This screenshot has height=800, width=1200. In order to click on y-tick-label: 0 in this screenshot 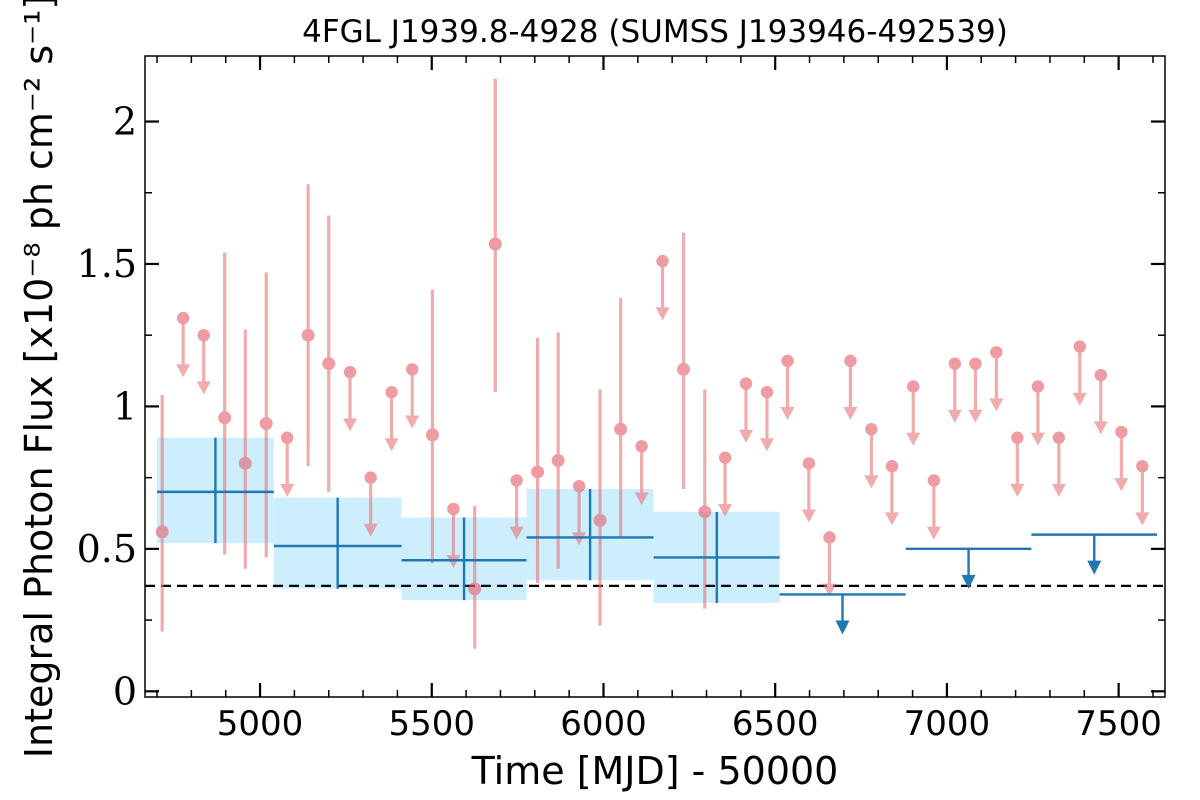, I will do `click(125, 691)`.